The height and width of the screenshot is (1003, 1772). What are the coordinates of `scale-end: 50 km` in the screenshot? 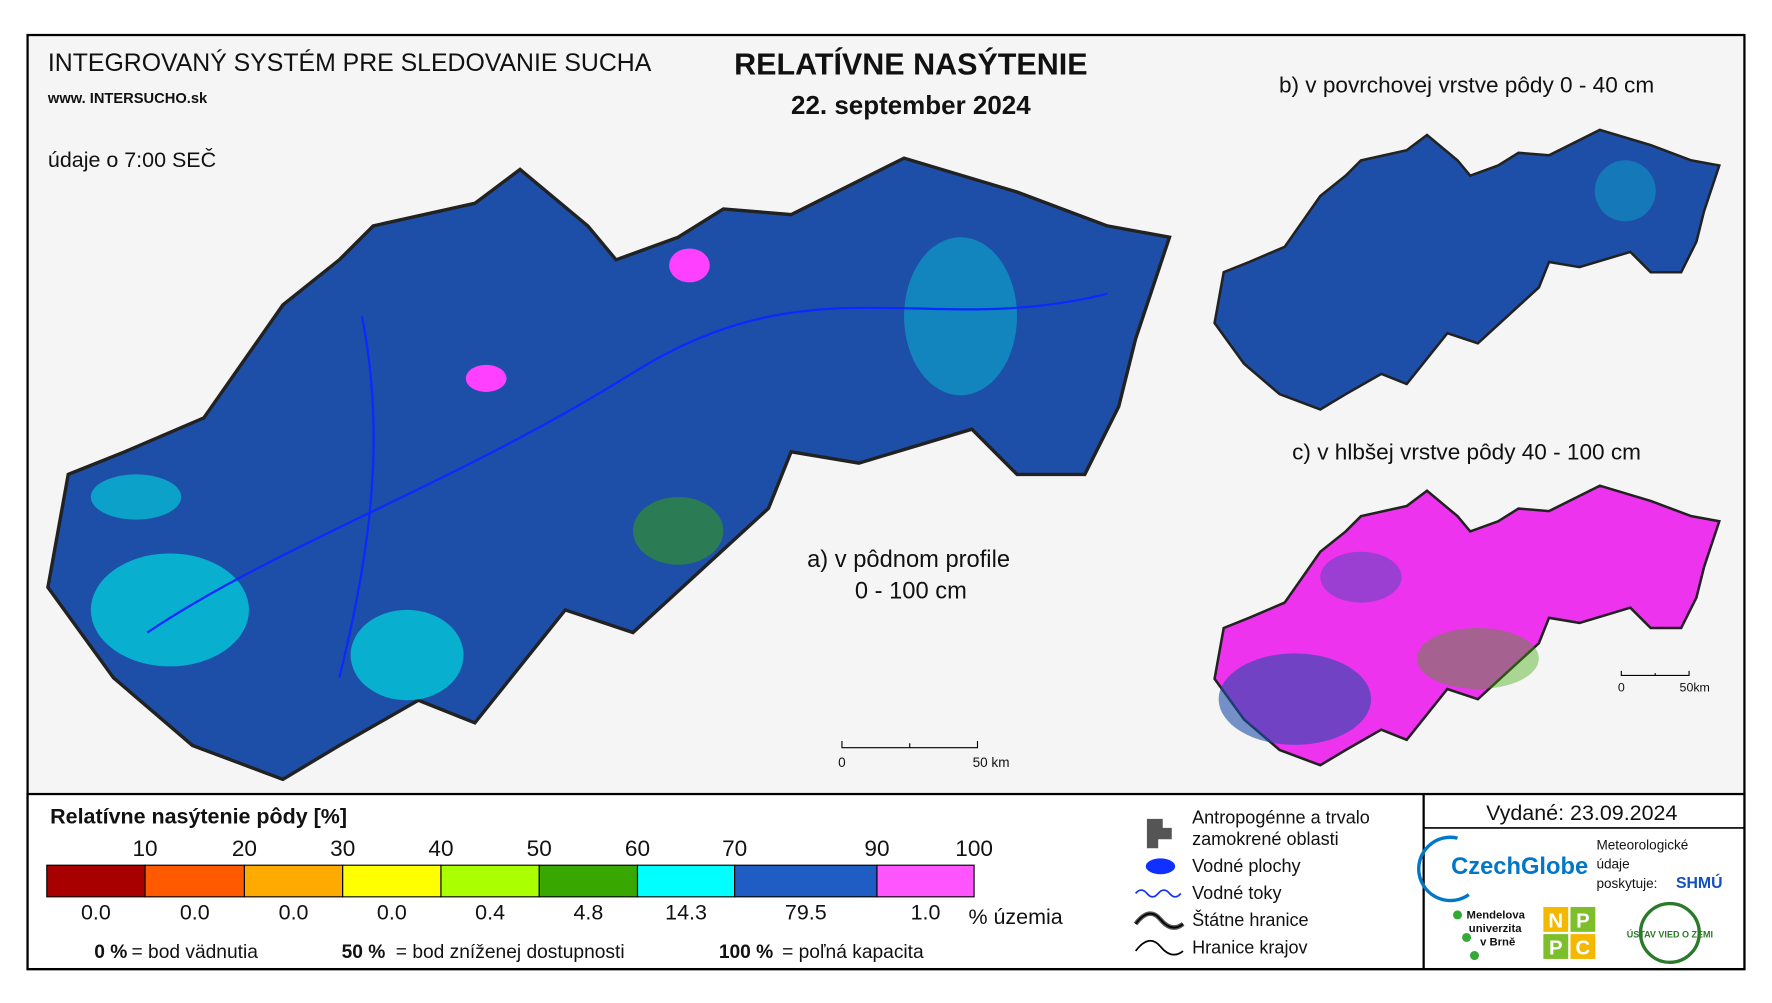 It's located at (991, 762).